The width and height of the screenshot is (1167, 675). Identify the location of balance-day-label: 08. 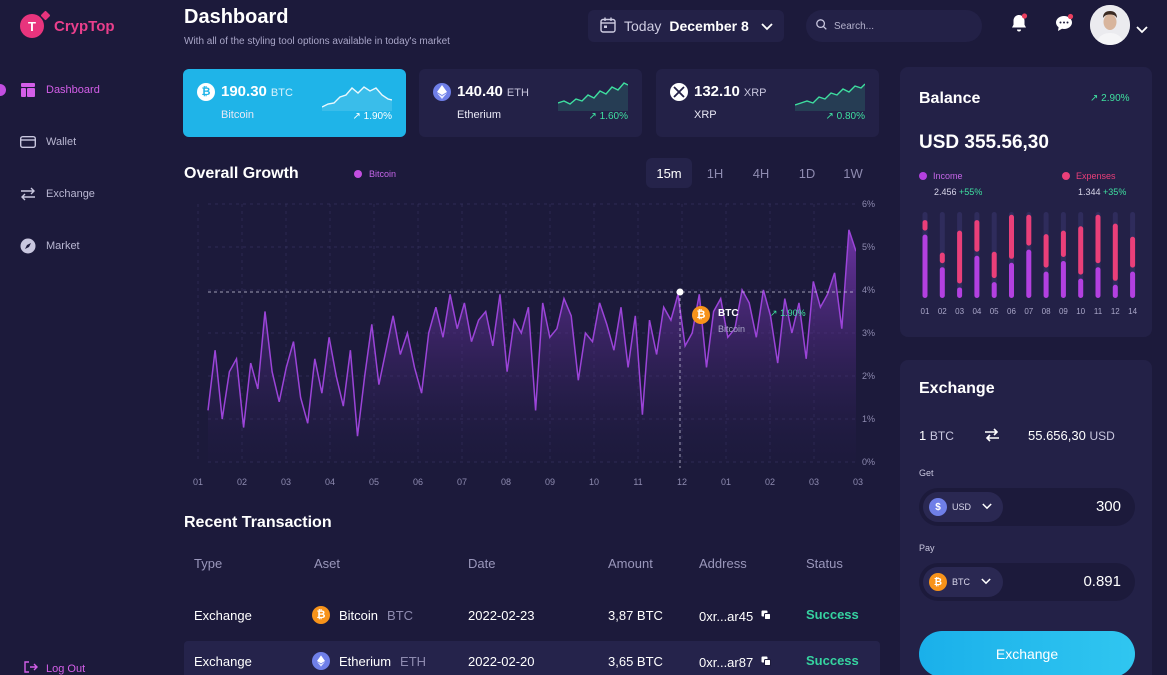
(1046, 311).